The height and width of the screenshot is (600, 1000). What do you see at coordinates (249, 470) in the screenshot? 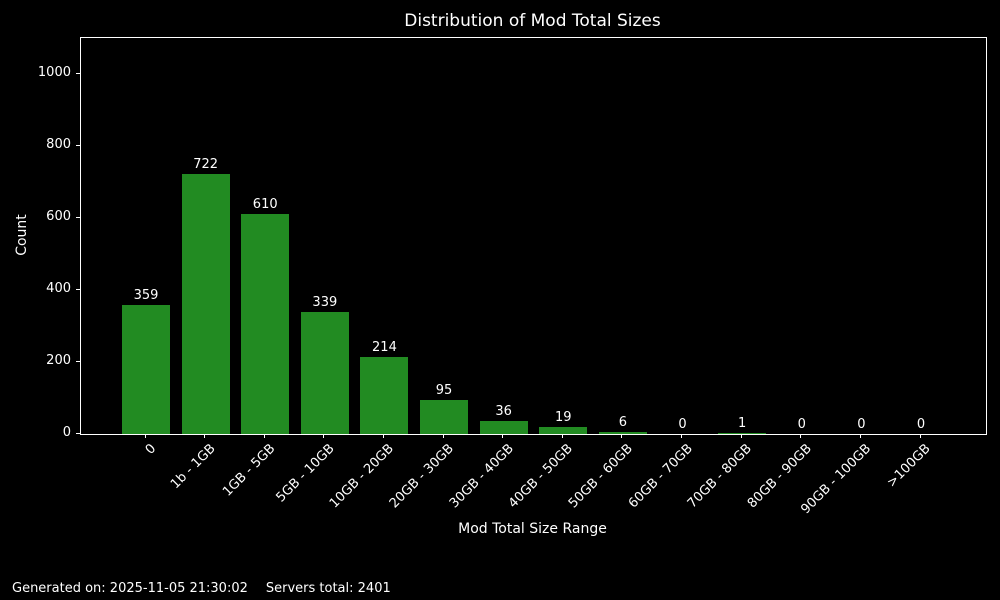
I see `x-tick-label: 1GB - 5GB` at bounding box center [249, 470].